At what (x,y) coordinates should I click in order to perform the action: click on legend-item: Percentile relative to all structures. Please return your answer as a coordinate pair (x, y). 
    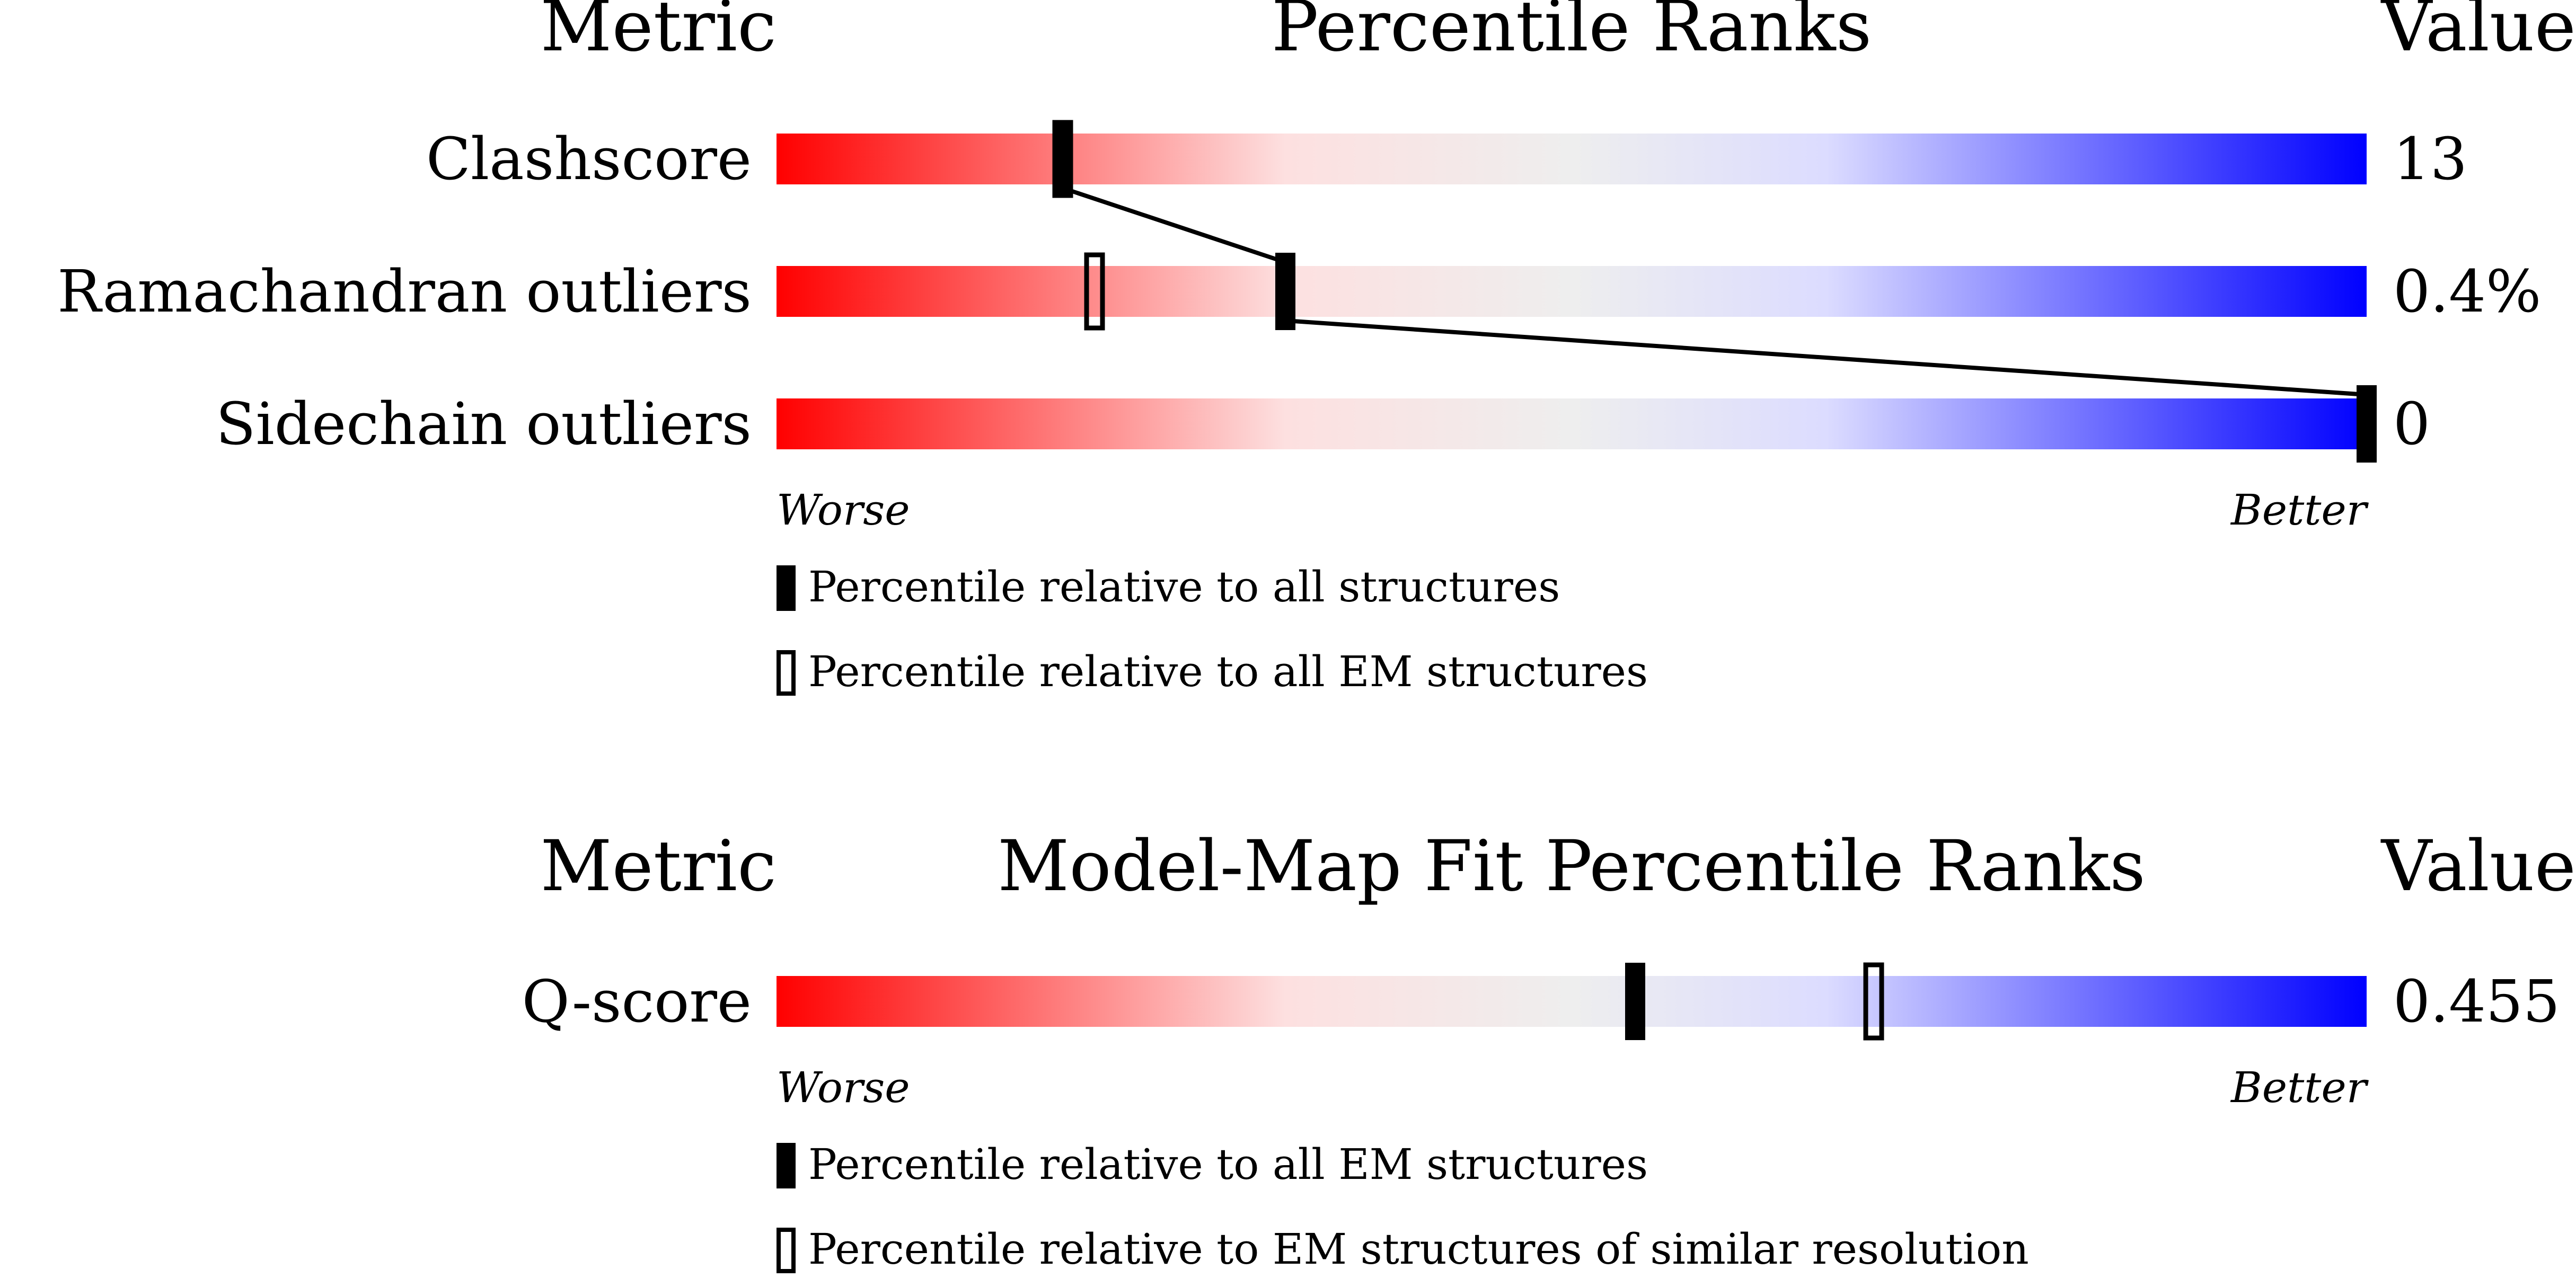
    Looking at the image, I should click on (1168, 586).